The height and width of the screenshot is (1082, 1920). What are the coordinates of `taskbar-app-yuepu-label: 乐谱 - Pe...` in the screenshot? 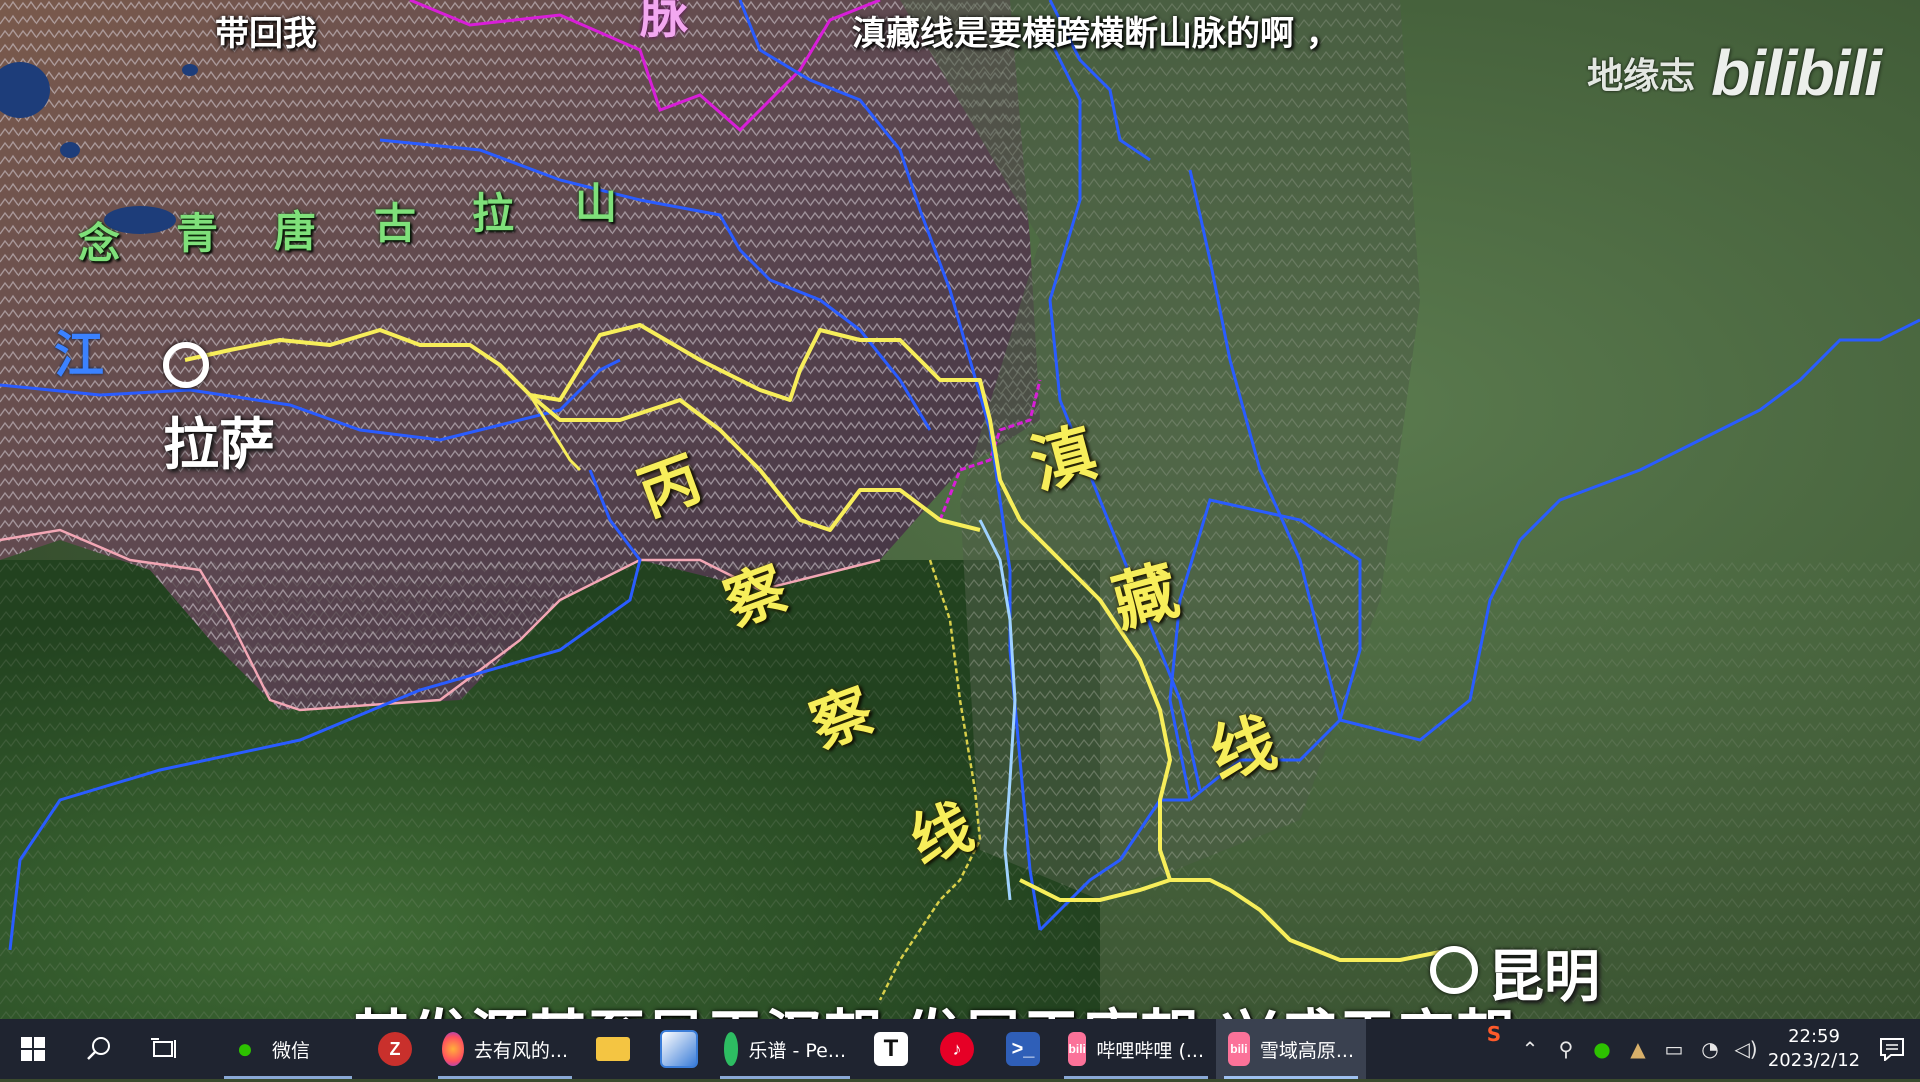 It's located at (797, 1050).